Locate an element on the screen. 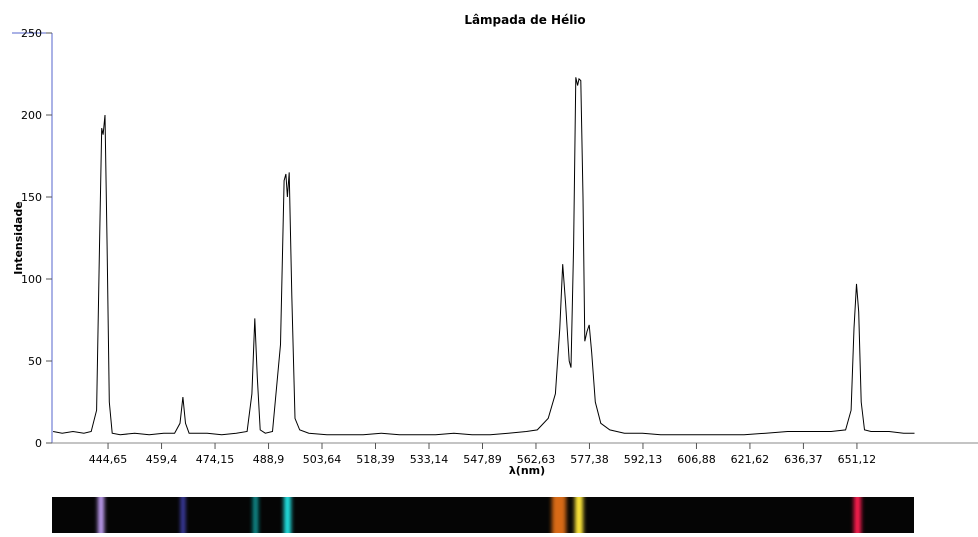 This screenshot has width=978, height=537. x-tick-label: 474,15 is located at coordinates (215, 459).